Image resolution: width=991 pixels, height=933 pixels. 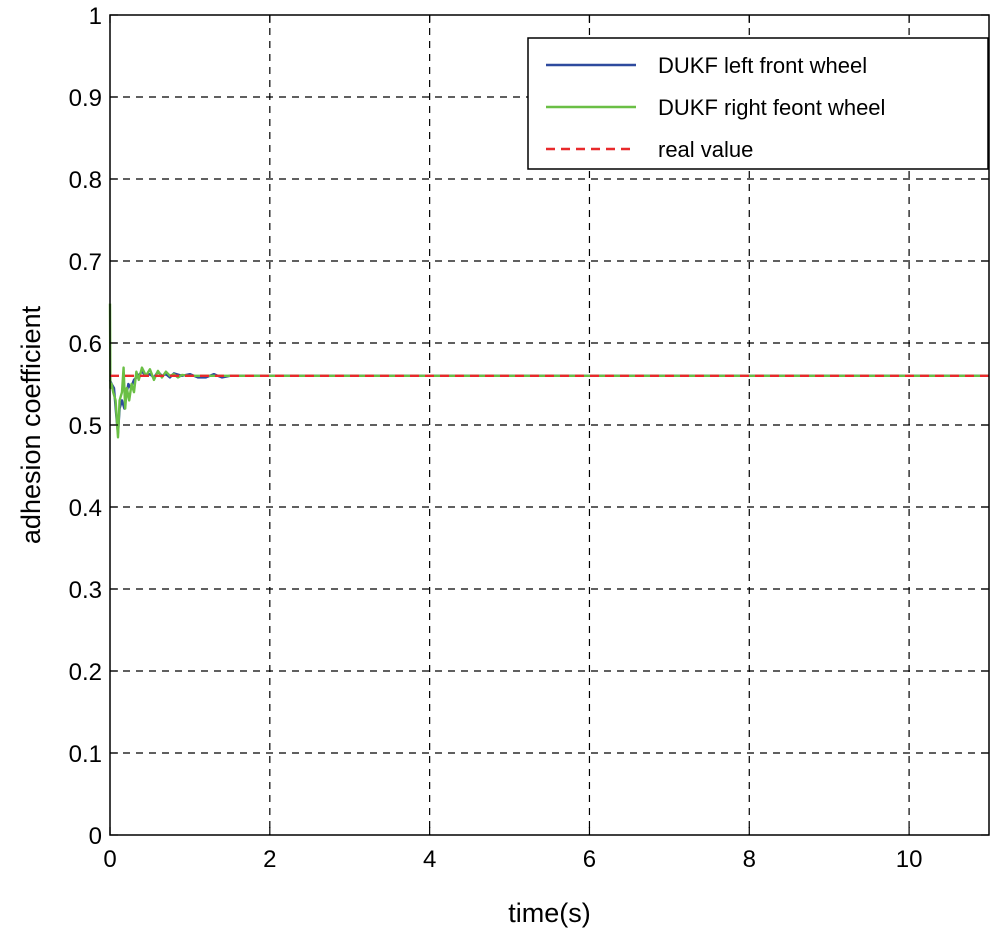 I want to click on legend-label-2: DUKF right feont wheel, so click(x=771, y=107).